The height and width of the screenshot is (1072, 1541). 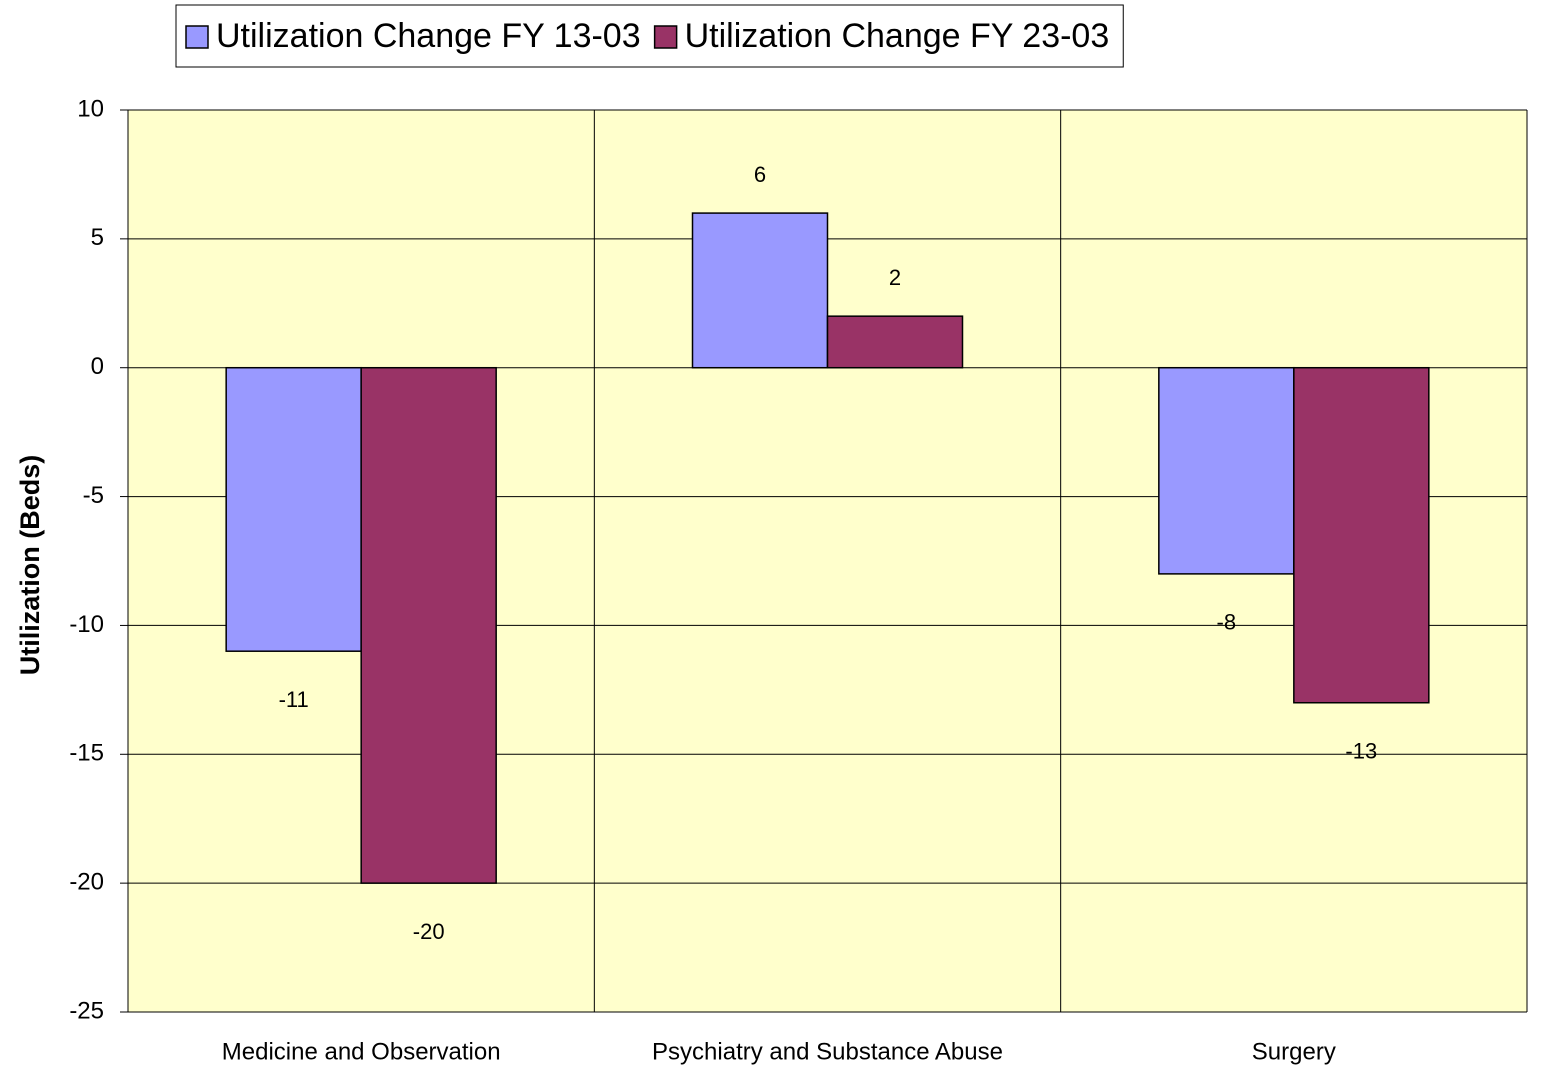 What do you see at coordinates (895, 277) in the screenshot?
I see `data-label: 2` at bounding box center [895, 277].